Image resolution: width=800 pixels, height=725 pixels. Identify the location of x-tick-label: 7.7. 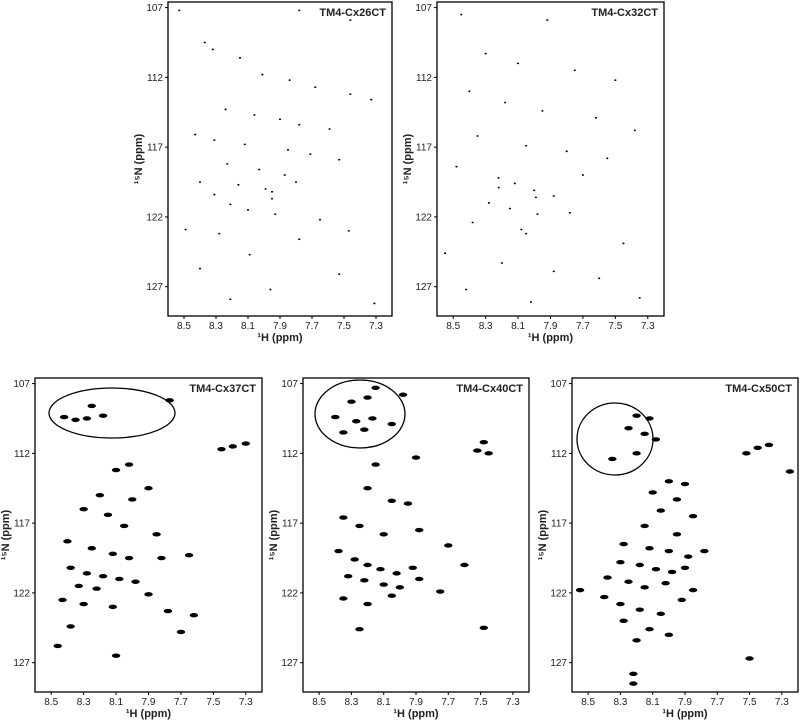
(717, 702).